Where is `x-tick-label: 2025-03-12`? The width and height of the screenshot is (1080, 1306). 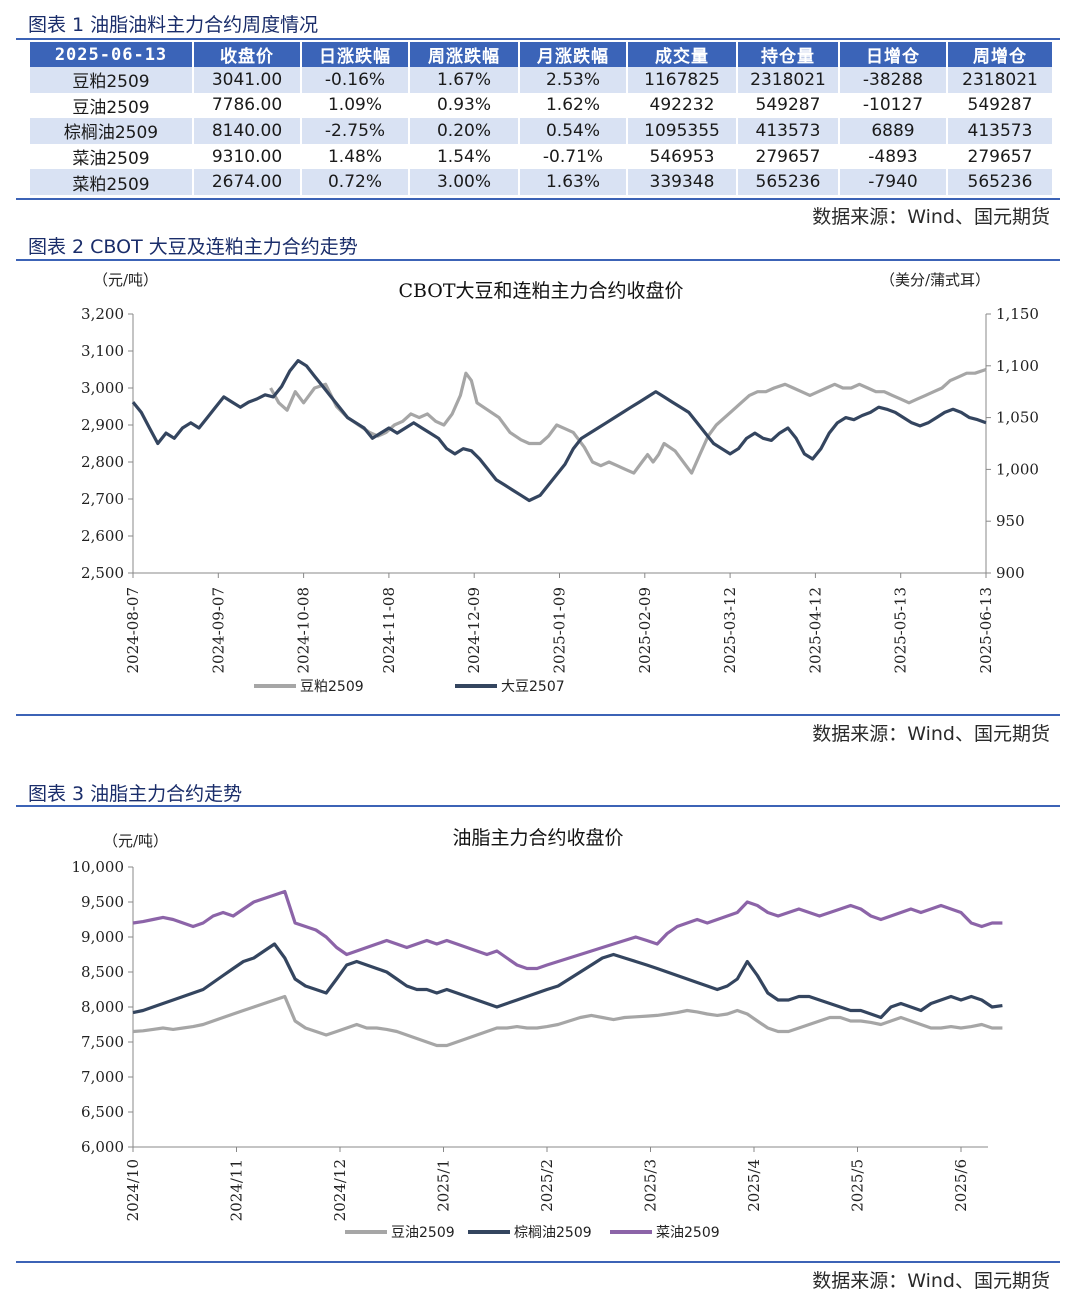 x-tick-label: 2025-03-12 is located at coordinates (730, 630).